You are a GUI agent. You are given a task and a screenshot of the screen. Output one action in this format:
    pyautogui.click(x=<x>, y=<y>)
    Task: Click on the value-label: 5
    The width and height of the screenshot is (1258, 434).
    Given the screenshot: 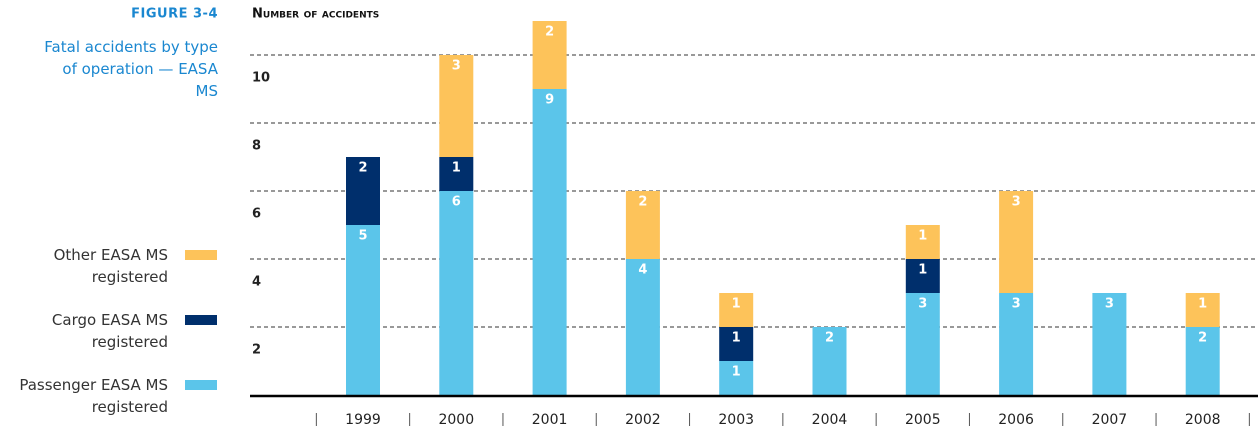 What is the action you would take?
    pyautogui.click(x=362, y=236)
    